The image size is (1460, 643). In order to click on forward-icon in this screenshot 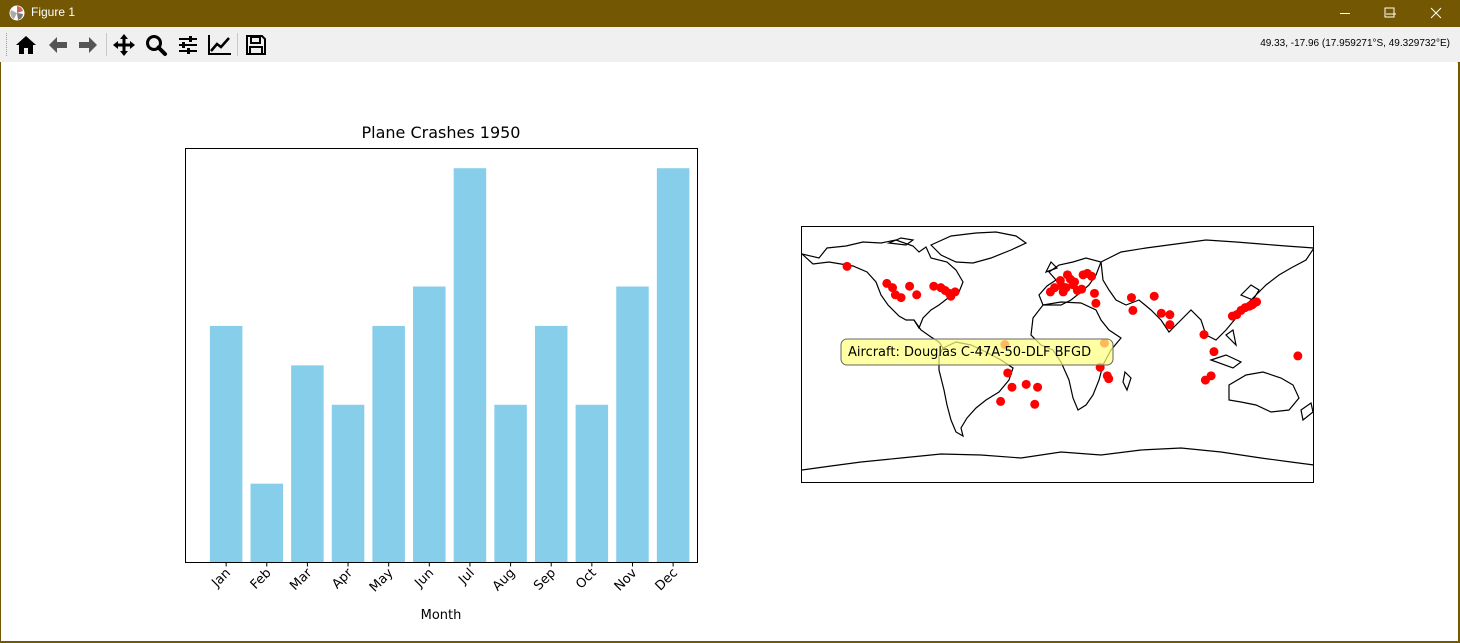, I will do `click(88, 45)`.